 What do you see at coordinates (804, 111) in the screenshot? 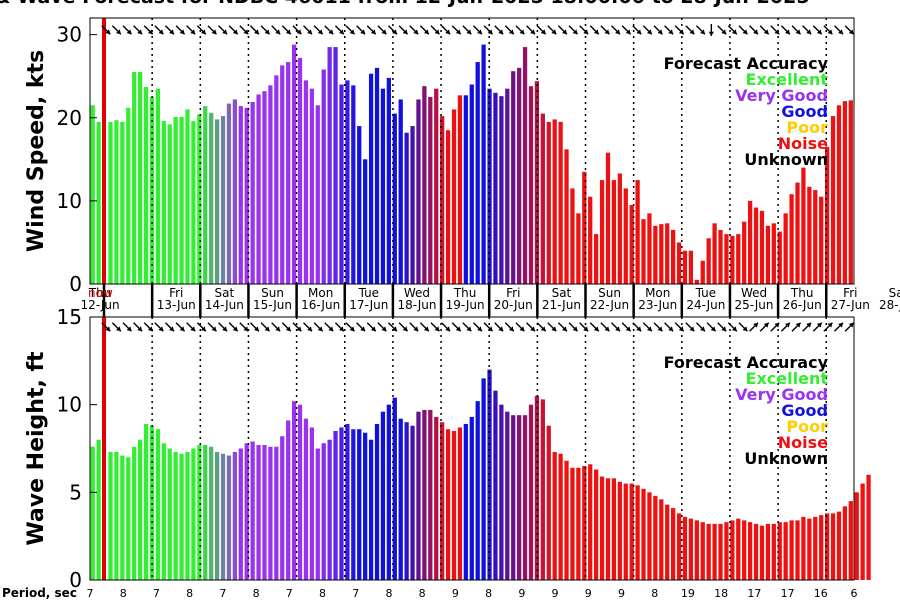
I see `legend-entry: Good` at bounding box center [804, 111].